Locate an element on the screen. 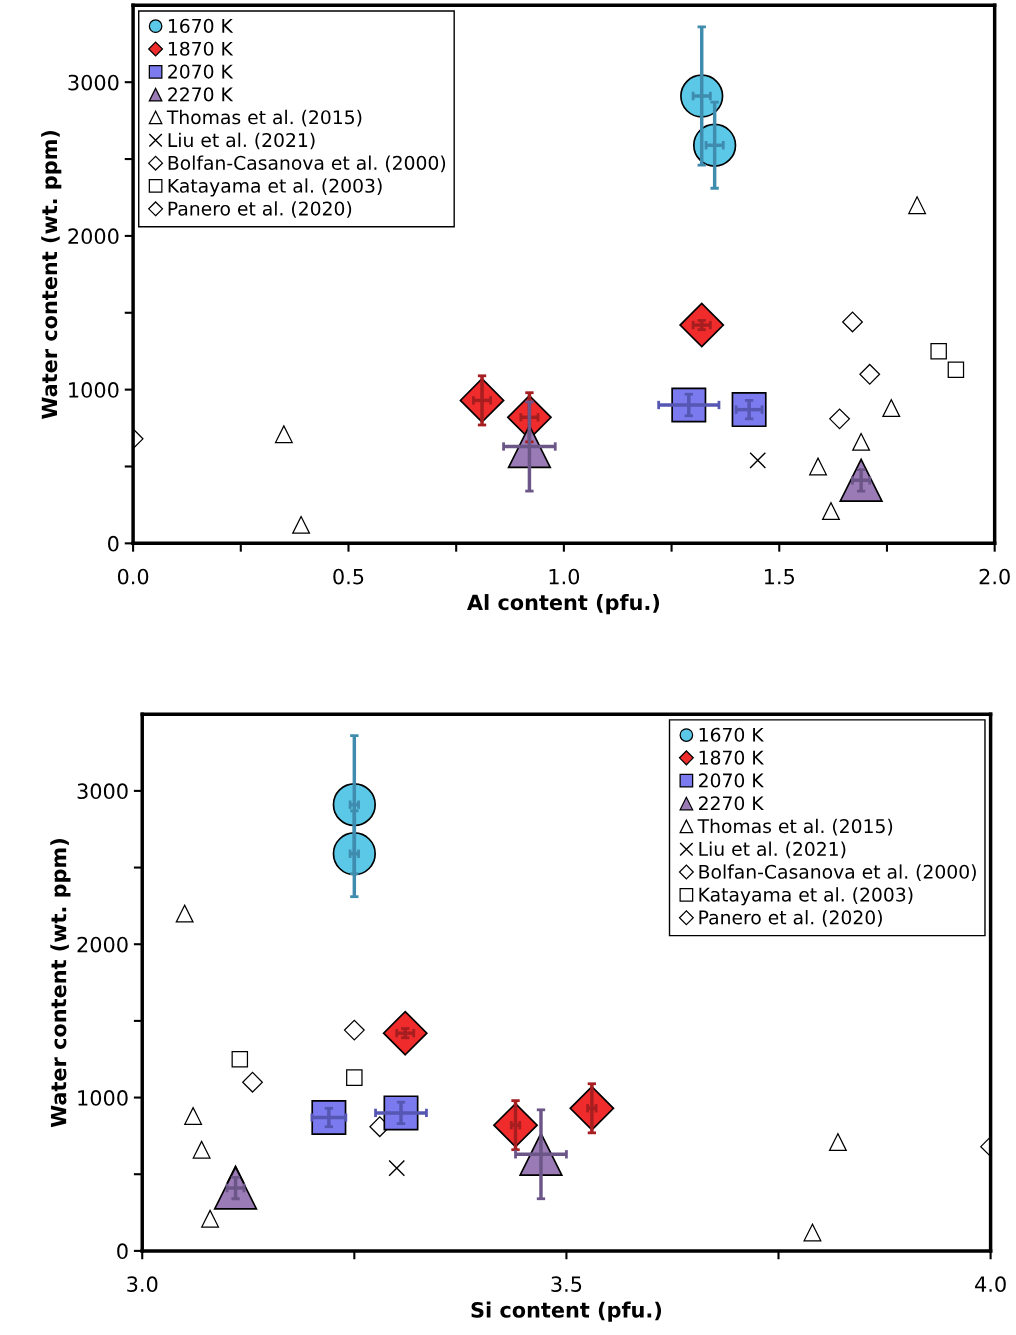 This screenshot has height=1335, width=1016. x-tick-label: 0.5 is located at coordinates (348, 576).